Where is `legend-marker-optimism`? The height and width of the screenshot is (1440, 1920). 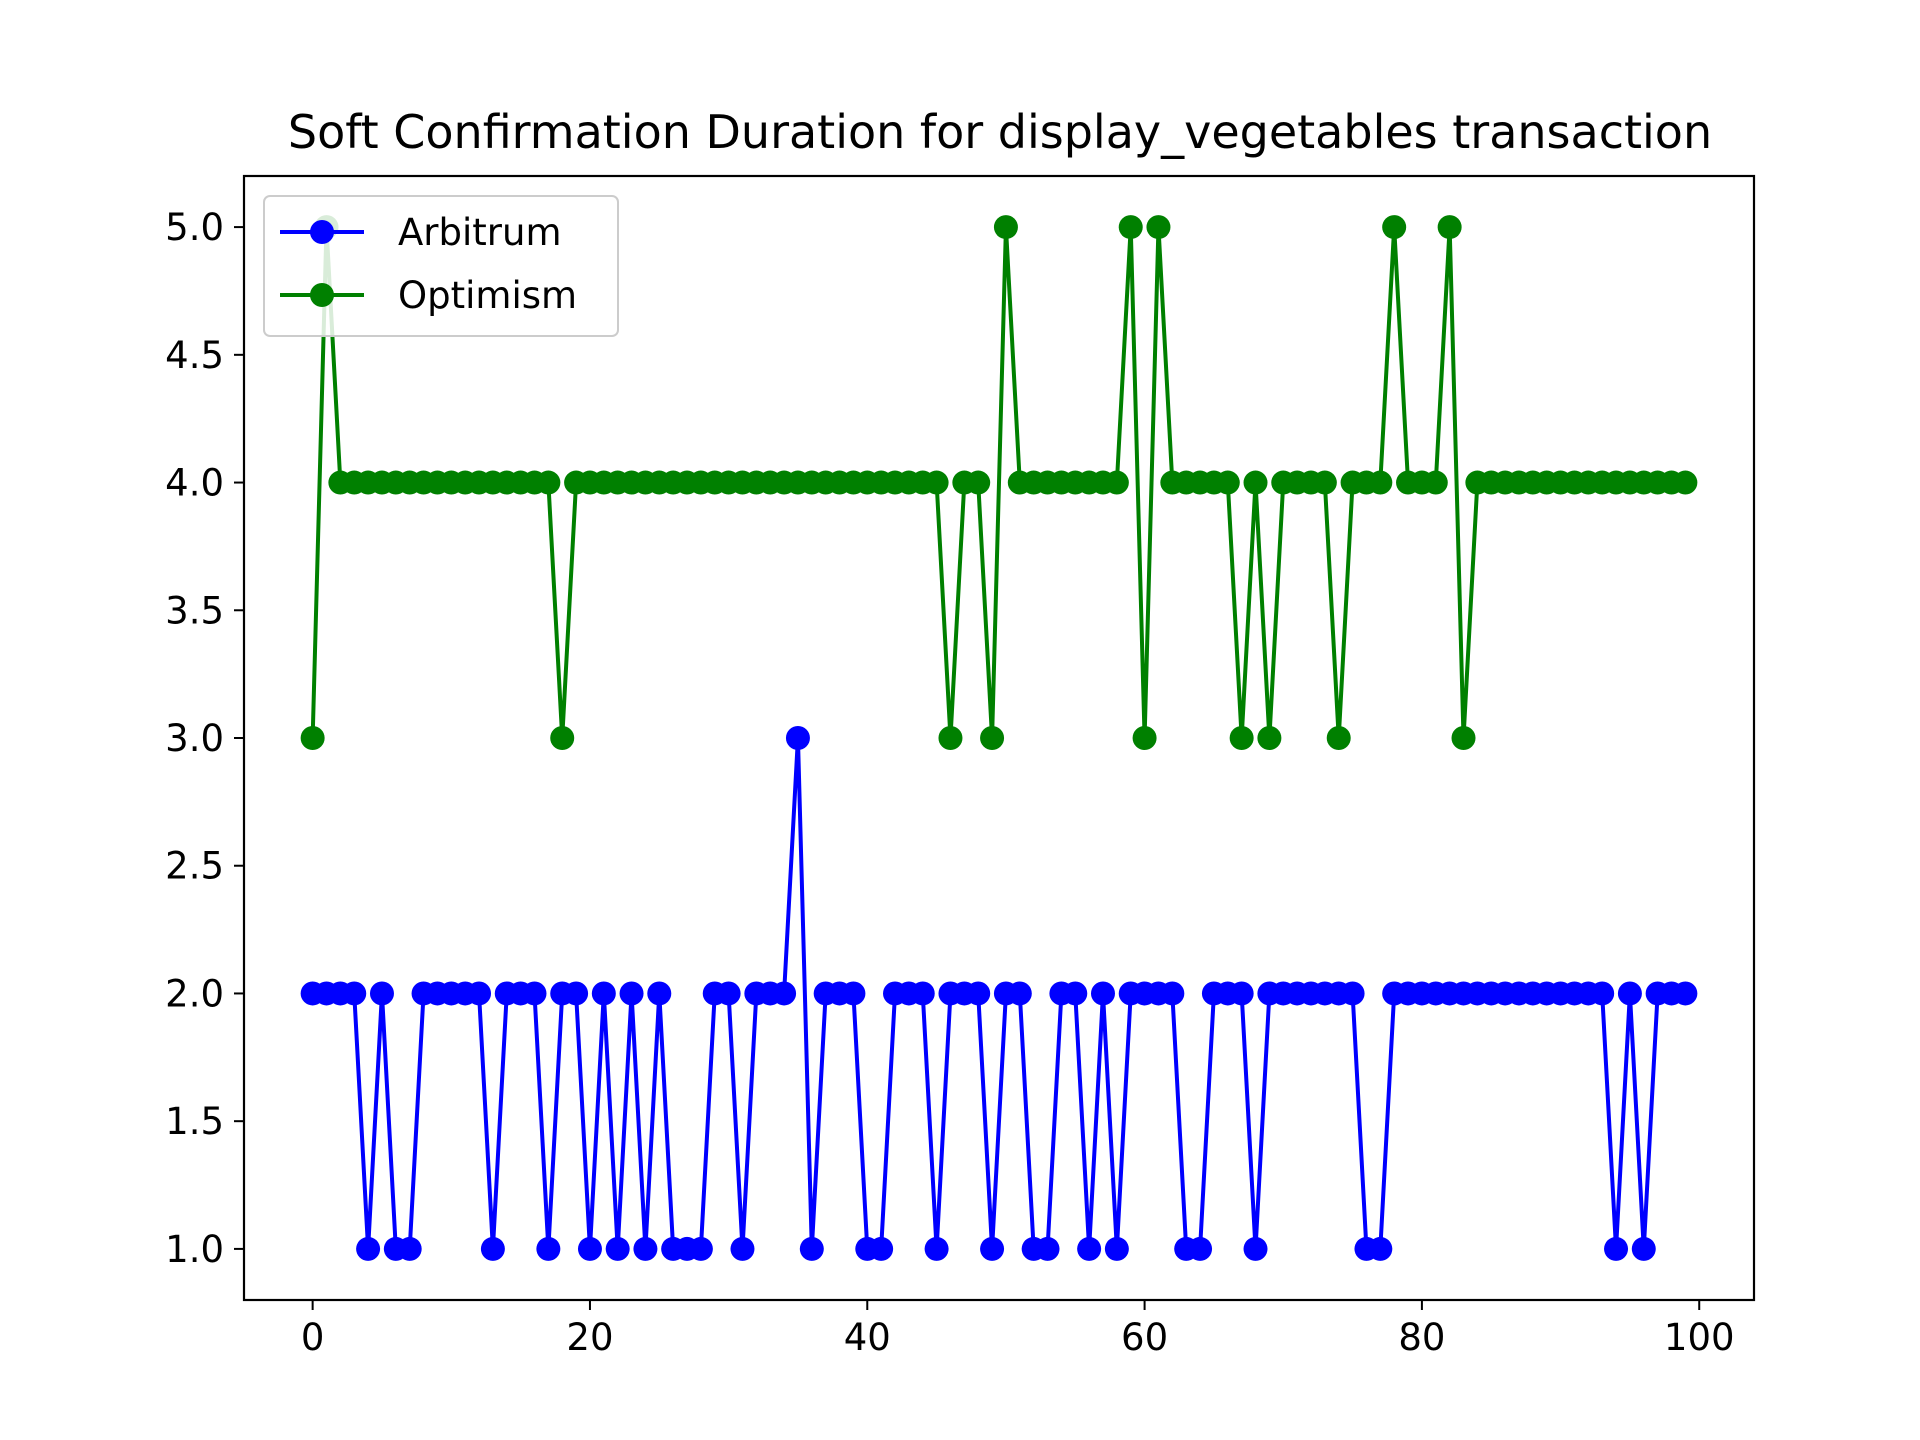
legend-marker-optimism is located at coordinates (322, 295).